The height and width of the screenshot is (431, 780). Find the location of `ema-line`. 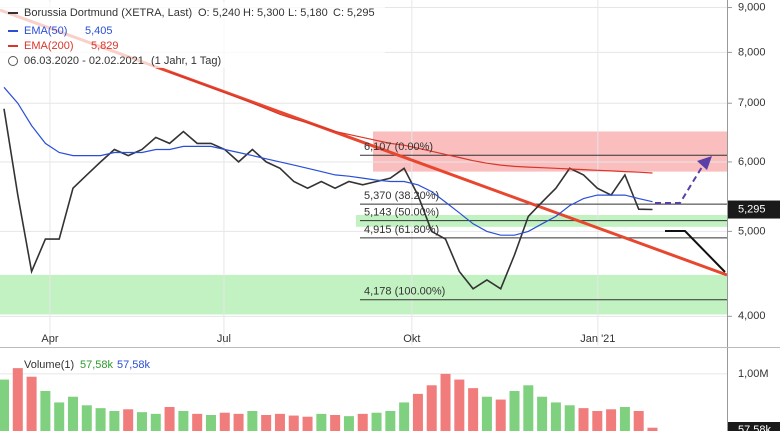

ema-line is located at coordinates (411, 122).